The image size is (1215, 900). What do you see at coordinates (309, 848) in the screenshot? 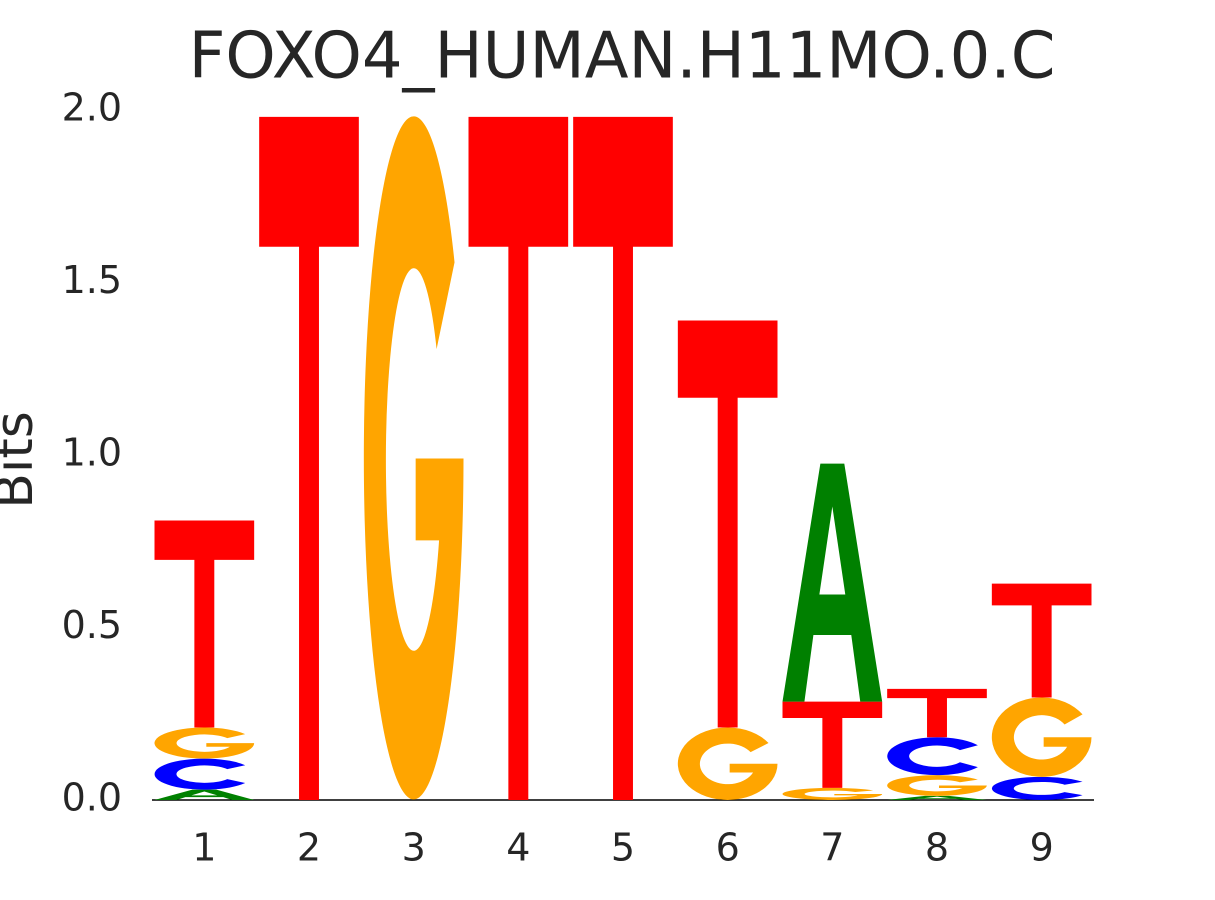
I see `x-tick-label: 2` at bounding box center [309, 848].